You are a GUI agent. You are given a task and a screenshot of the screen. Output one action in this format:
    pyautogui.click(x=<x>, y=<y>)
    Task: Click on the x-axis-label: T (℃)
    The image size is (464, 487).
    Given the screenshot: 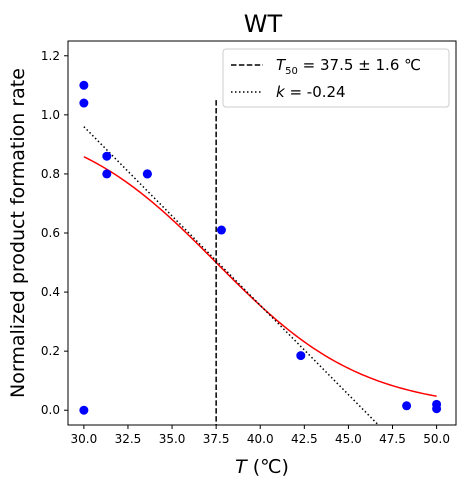 What is the action you would take?
    pyautogui.click(x=262, y=467)
    